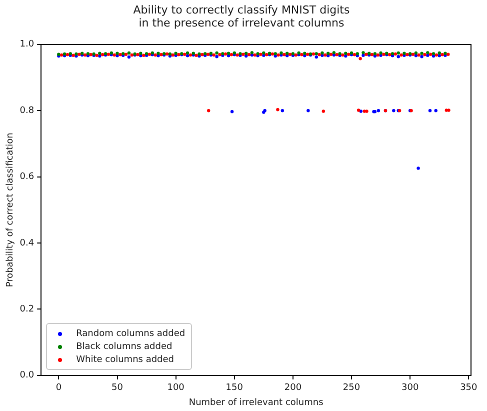 Image resolution: width=487 pixels, height=411 pixels. Describe the element at coordinates (235, 388) in the screenshot. I see `x-tick-label: 150` at that location.